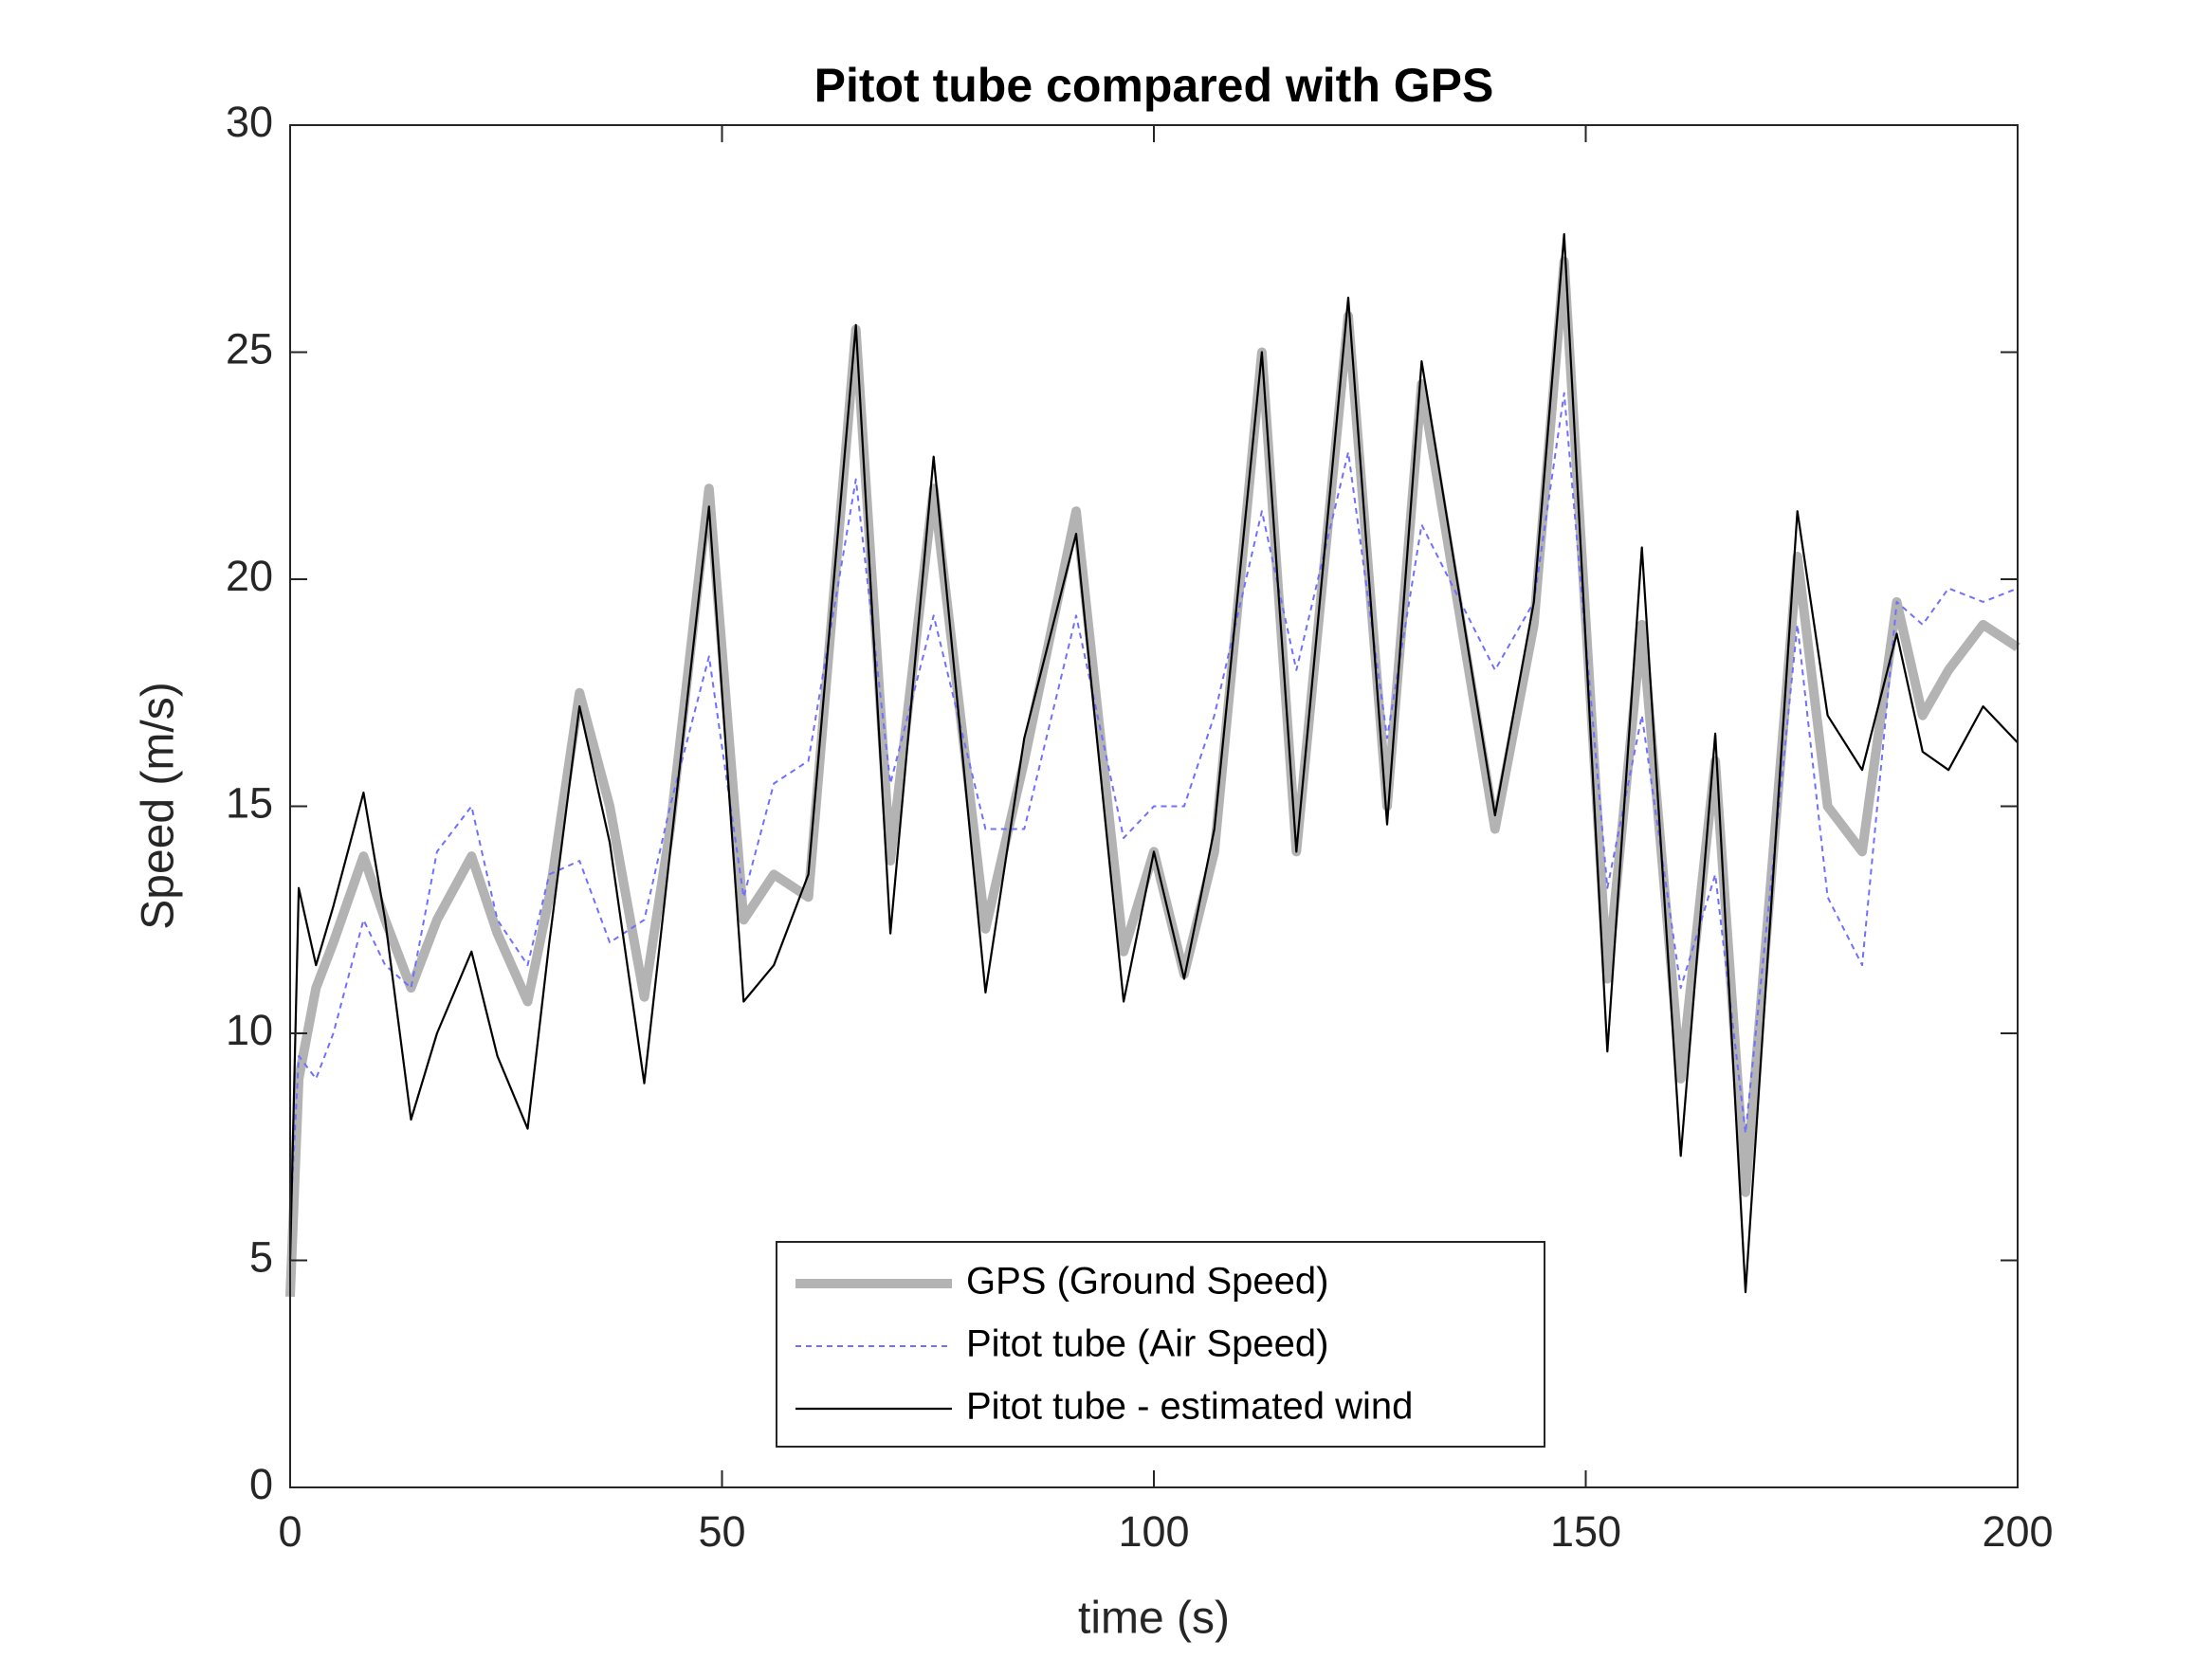 The image size is (2212, 1659). Describe the element at coordinates (261, 1256) in the screenshot. I see `y-tick-label: 5` at that location.